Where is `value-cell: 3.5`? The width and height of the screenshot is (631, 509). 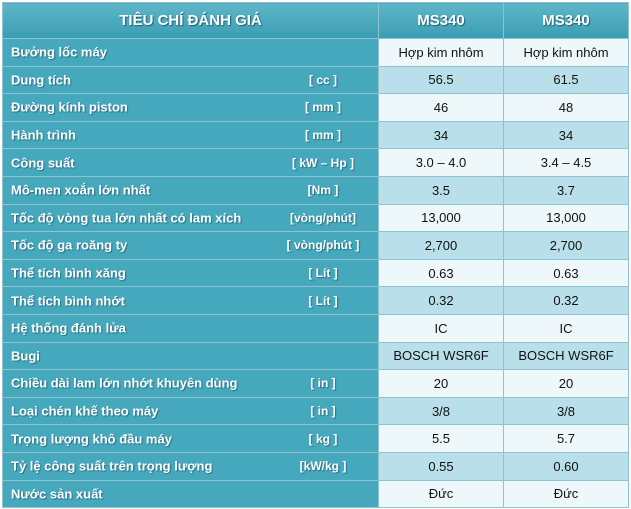
value-cell: 3.5 is located at coordinates (441, 190).